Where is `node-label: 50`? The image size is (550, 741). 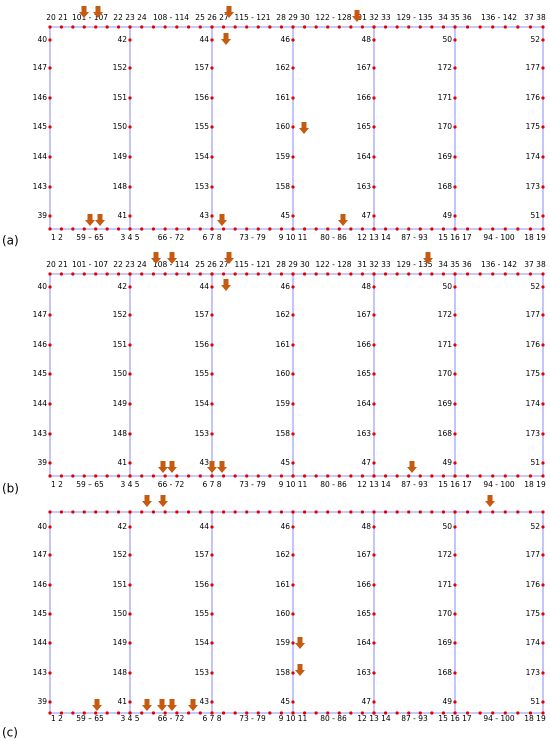
node-label: 50 is located at coordinates (447, 39).